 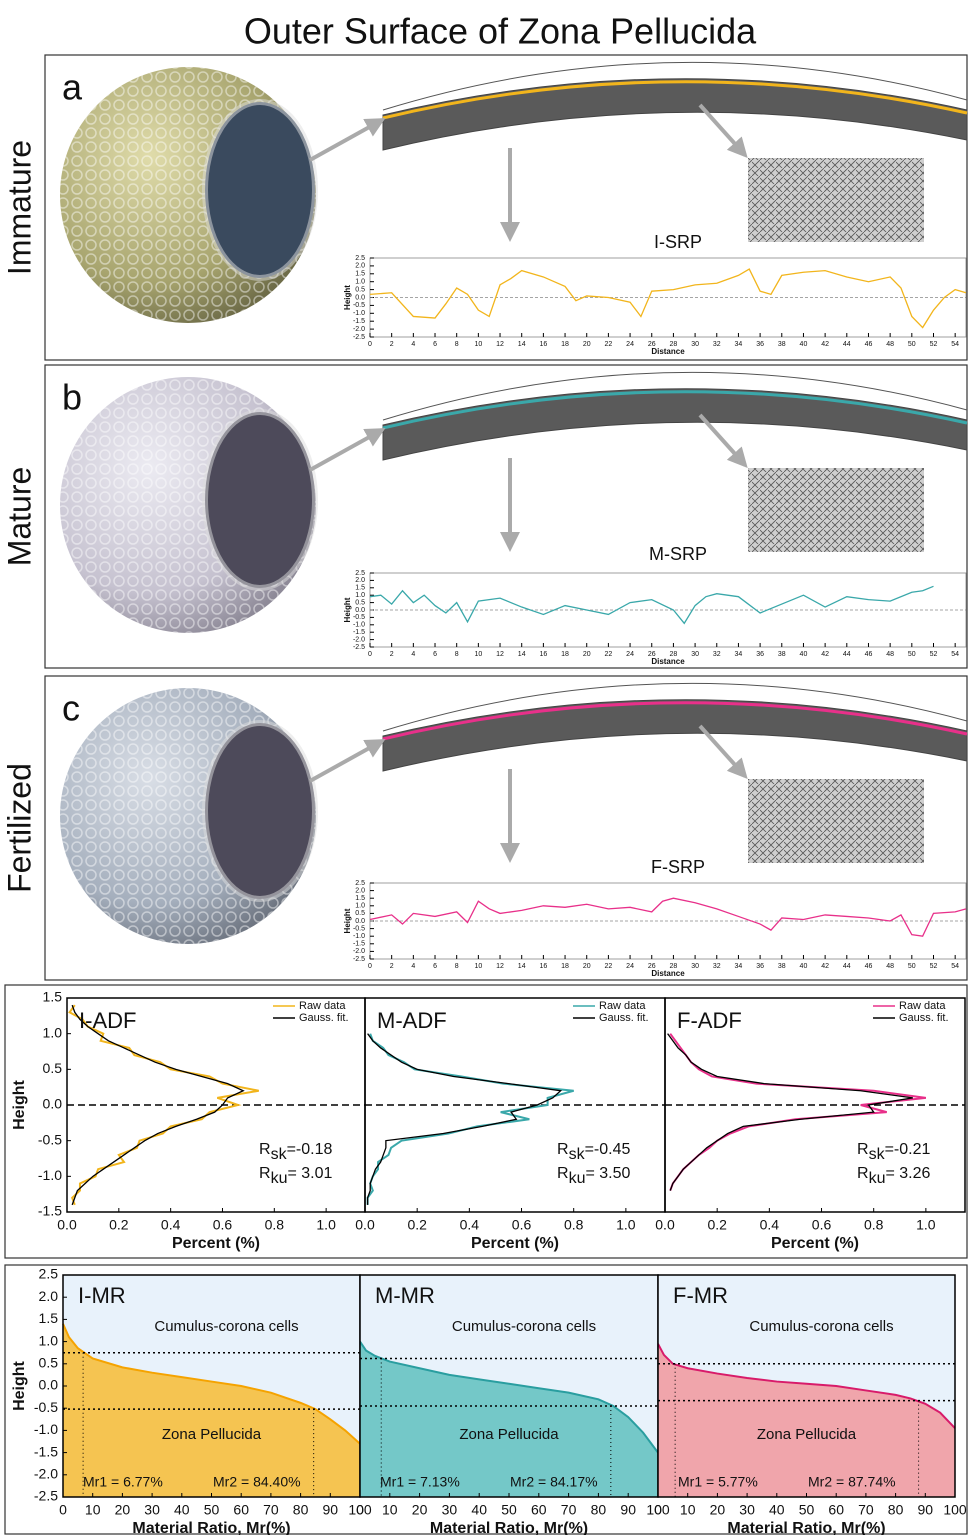 I want to click on material-area, so click(x=806, y=1420).